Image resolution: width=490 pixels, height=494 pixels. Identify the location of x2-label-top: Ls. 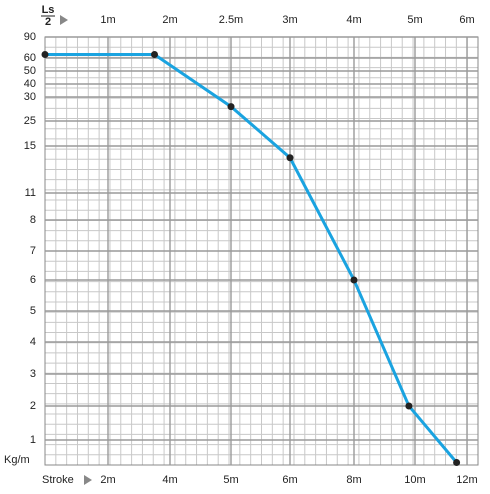
(48, 10).